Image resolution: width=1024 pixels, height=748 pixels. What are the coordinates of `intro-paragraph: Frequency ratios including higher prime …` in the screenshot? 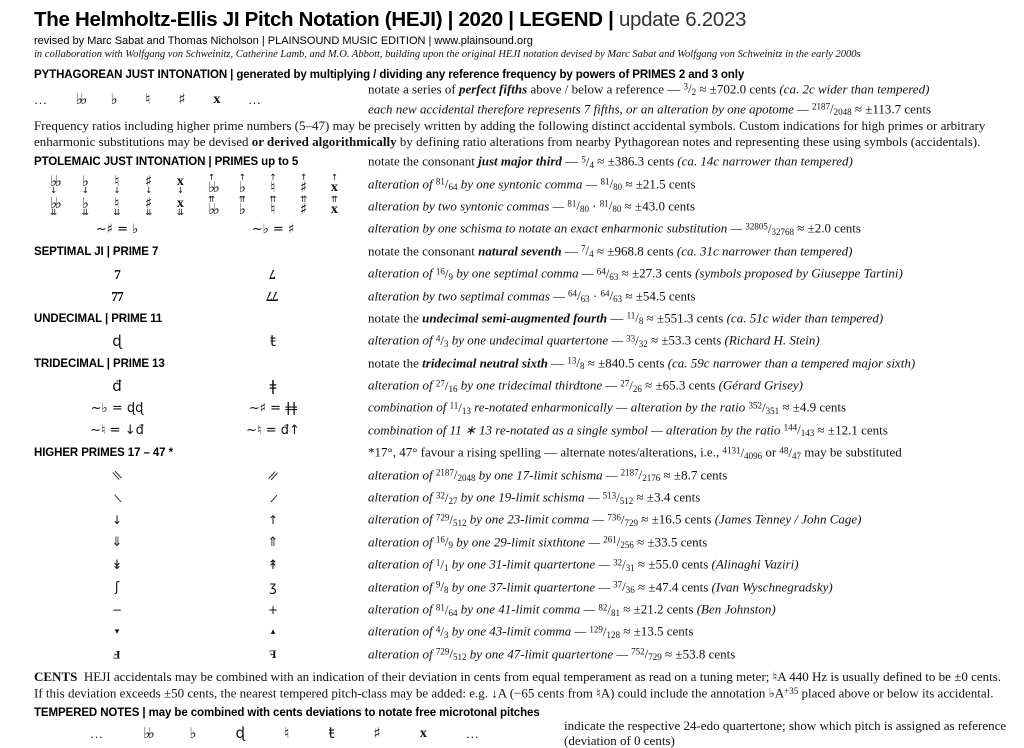 It's located at (510, 133).